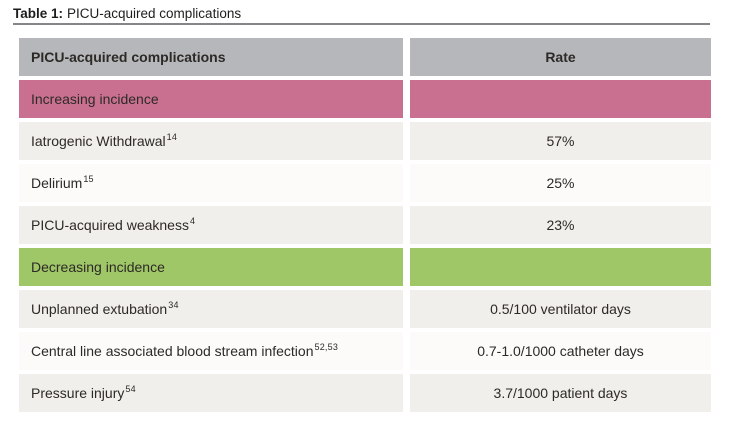  Describe the element at coordinates (78, 393) in the screenshot. I see `complication-name: Pressure injury` at that location.